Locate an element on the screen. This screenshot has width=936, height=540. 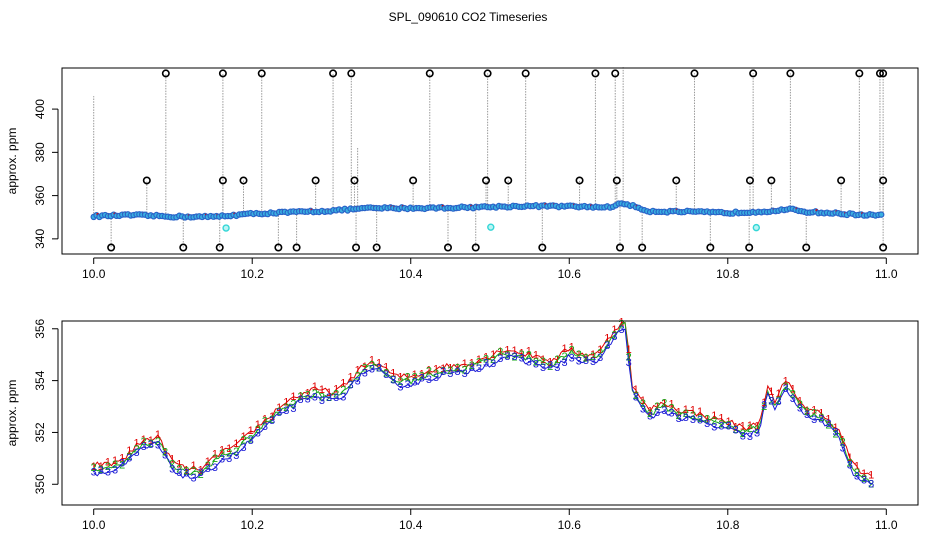
bottom-panel-x-axis: 10.0 10.2 10.4 10.6 10.8 11.0 is located at coordinates (490, 520).